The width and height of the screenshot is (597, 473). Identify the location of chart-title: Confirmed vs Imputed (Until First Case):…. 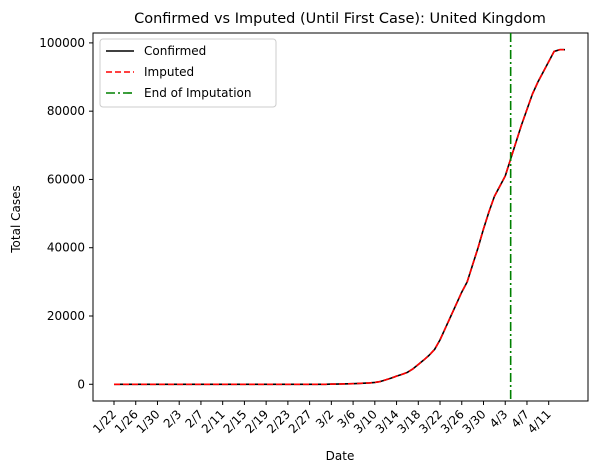
(340, 19).